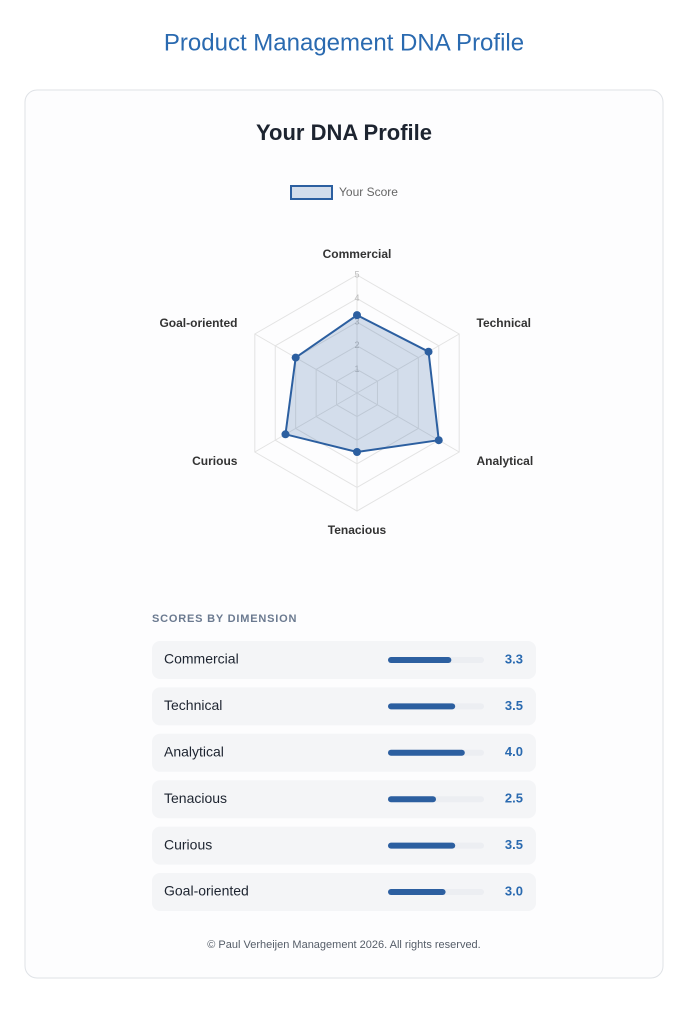  What do you see at coordinates (201, 659) in the screenshot?
I see `score-label: Commercial` at bounding box center [201, 659].